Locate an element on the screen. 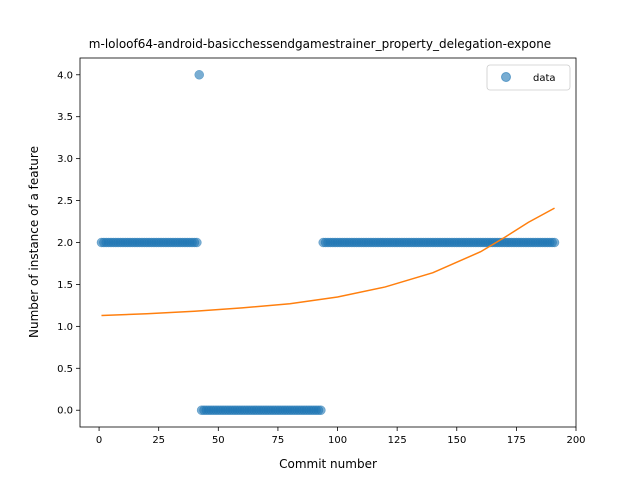 The image size is (640, 480). legend: data is located at coordinates (528, 77).